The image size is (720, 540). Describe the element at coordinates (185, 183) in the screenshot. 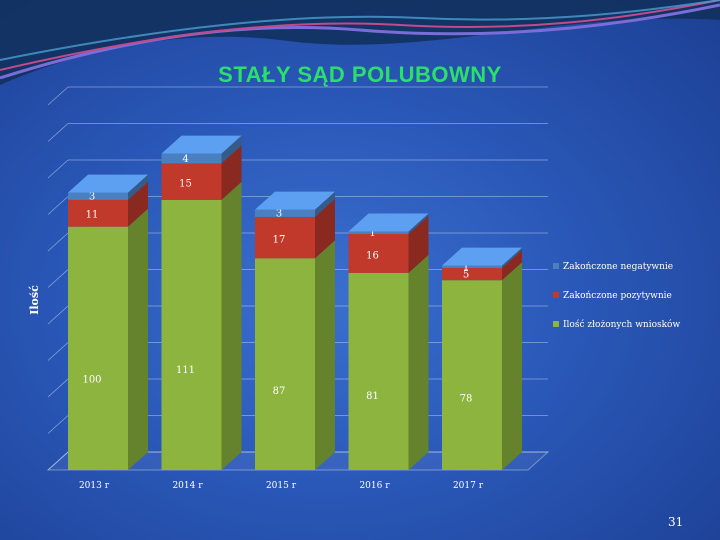

I see `data-label: 15` at that location.